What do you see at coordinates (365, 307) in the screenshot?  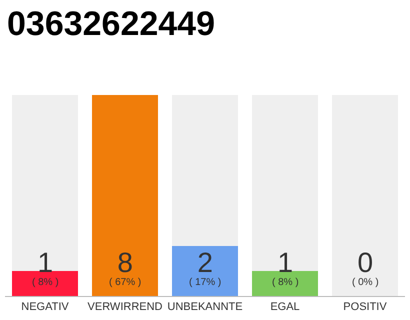 I see `x-tick-label: POSITIV` at bounding box center [365, 307].